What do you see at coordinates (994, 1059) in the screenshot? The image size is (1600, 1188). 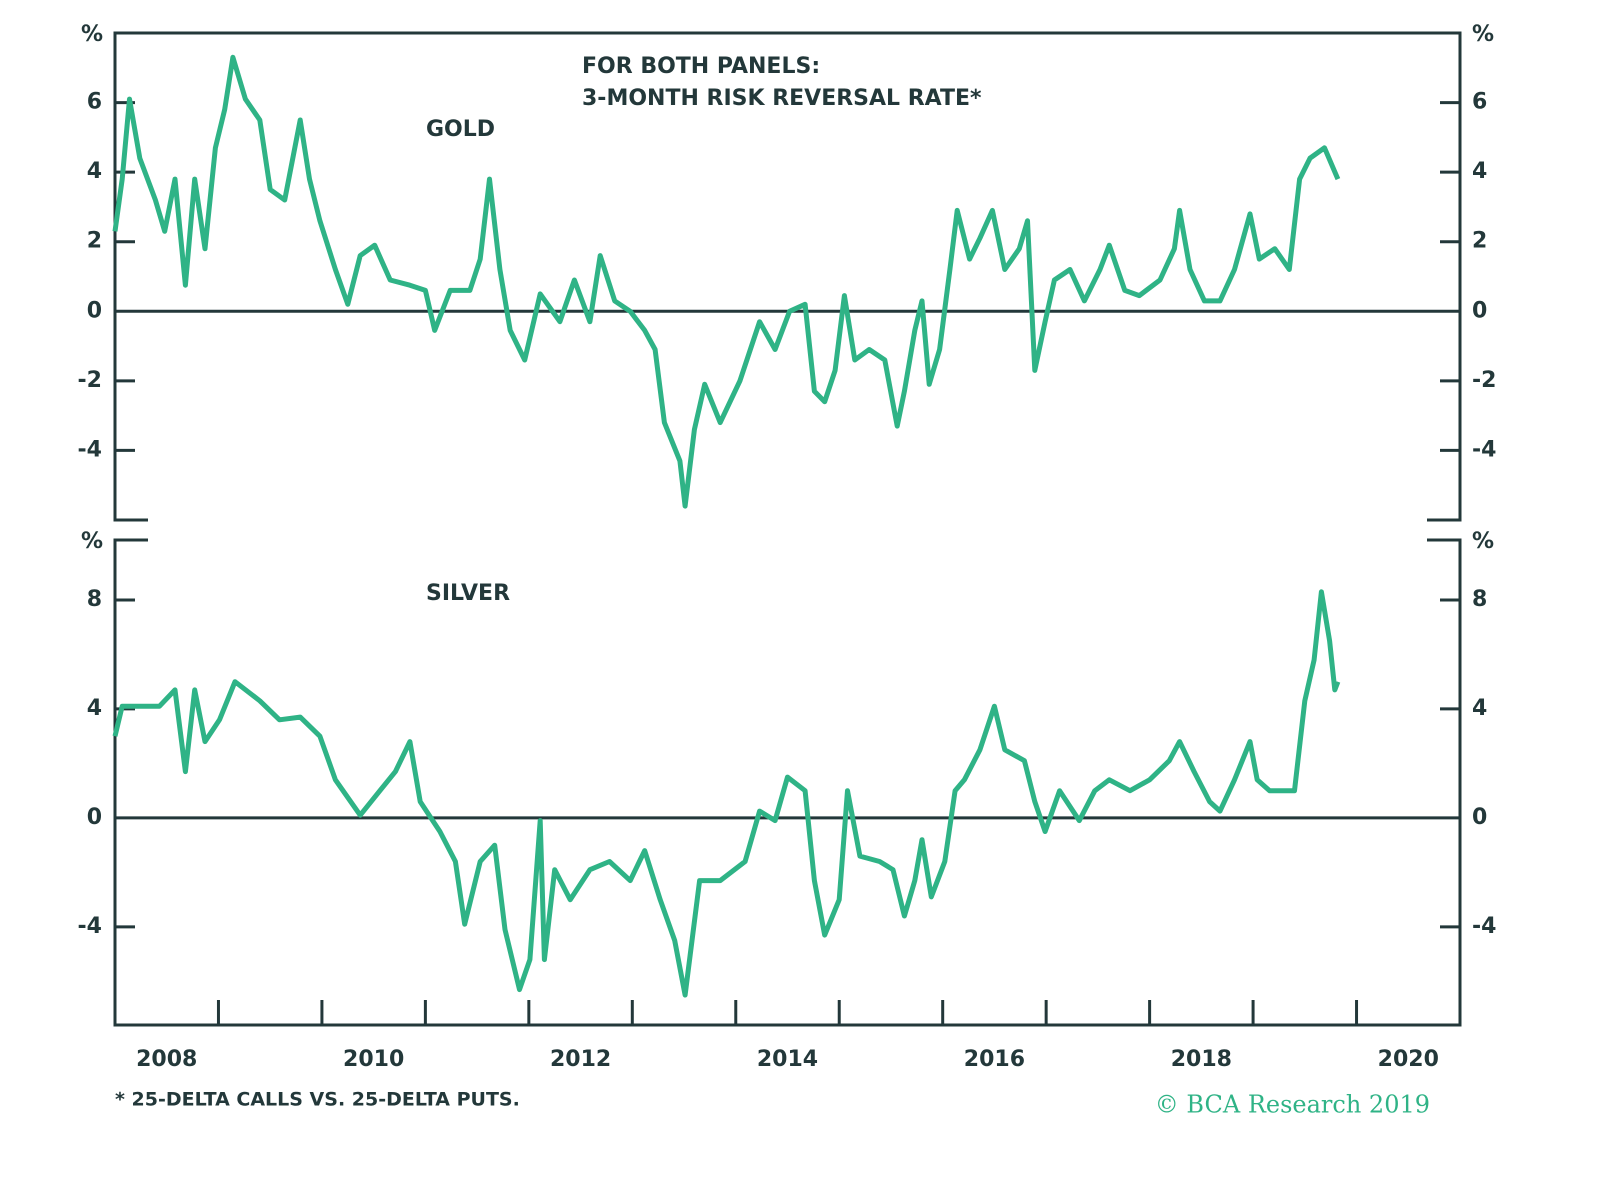 I see `x-tick-label: 2016` at bounding box center [994, 1059].